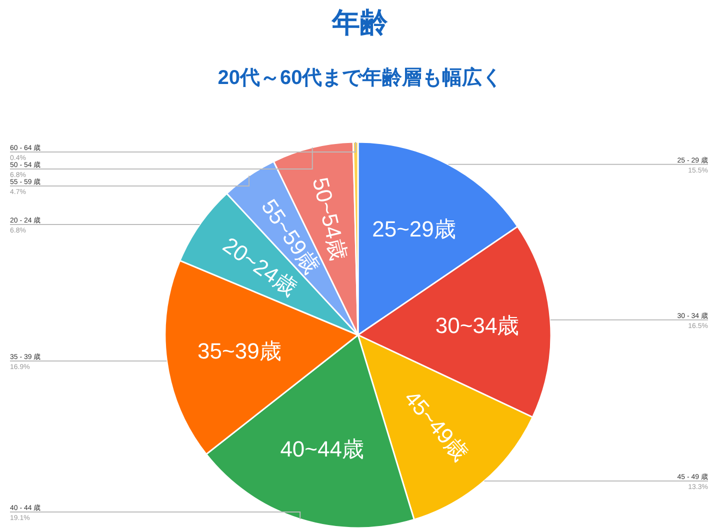  Describe the element at coordinates (360, 77) in the screenshot. I see `chart-subtitle: 20代～60代まで年齢層も幅広く` at that location.